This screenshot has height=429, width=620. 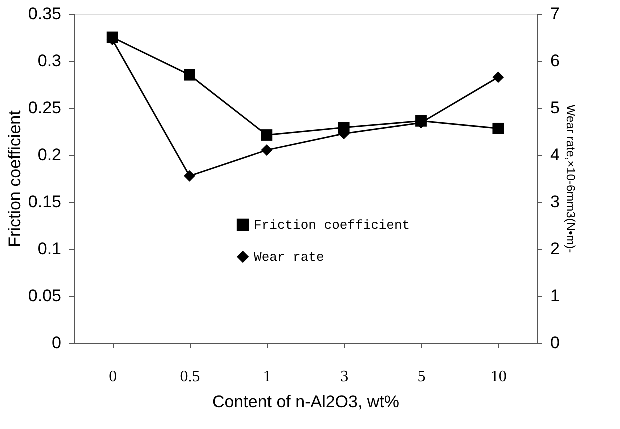 What do you see at coordinates (571, 179) in the screenshot?
I see `y2-axis-title: Wear rate,×10-6mm3(N•m)-` at bounding box center [571, 179].